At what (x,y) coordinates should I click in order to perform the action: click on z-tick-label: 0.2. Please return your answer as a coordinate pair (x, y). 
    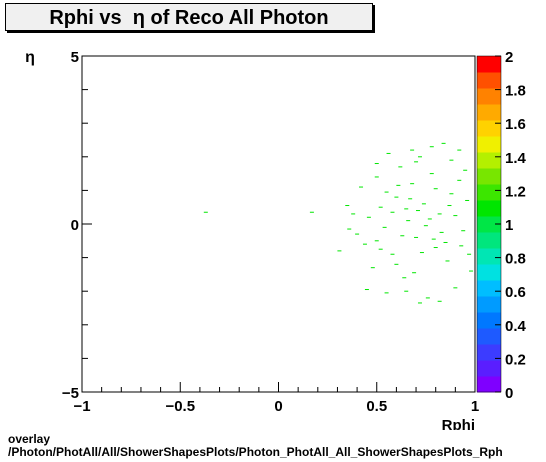
    Looking at the image, I should click on (515, 359).